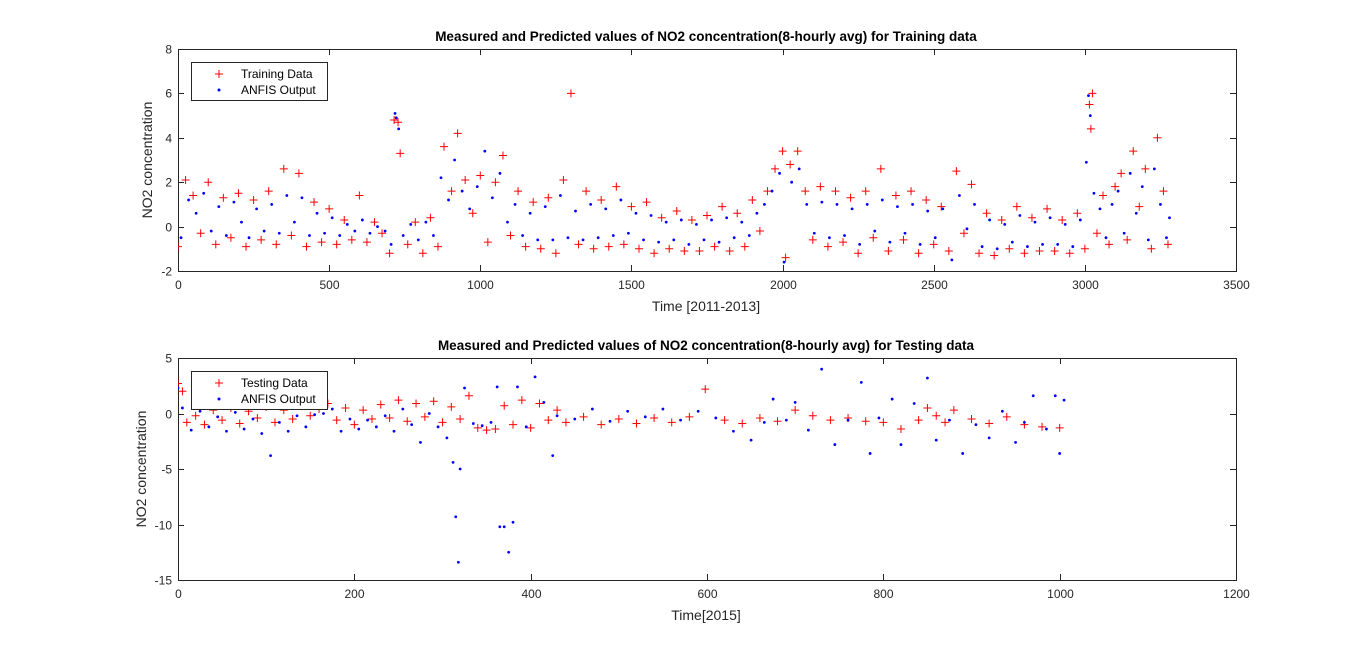 Image resolution: width=1366 pixels, height=652 pixels. I want to click on training-legend-box, so click(259, 81).